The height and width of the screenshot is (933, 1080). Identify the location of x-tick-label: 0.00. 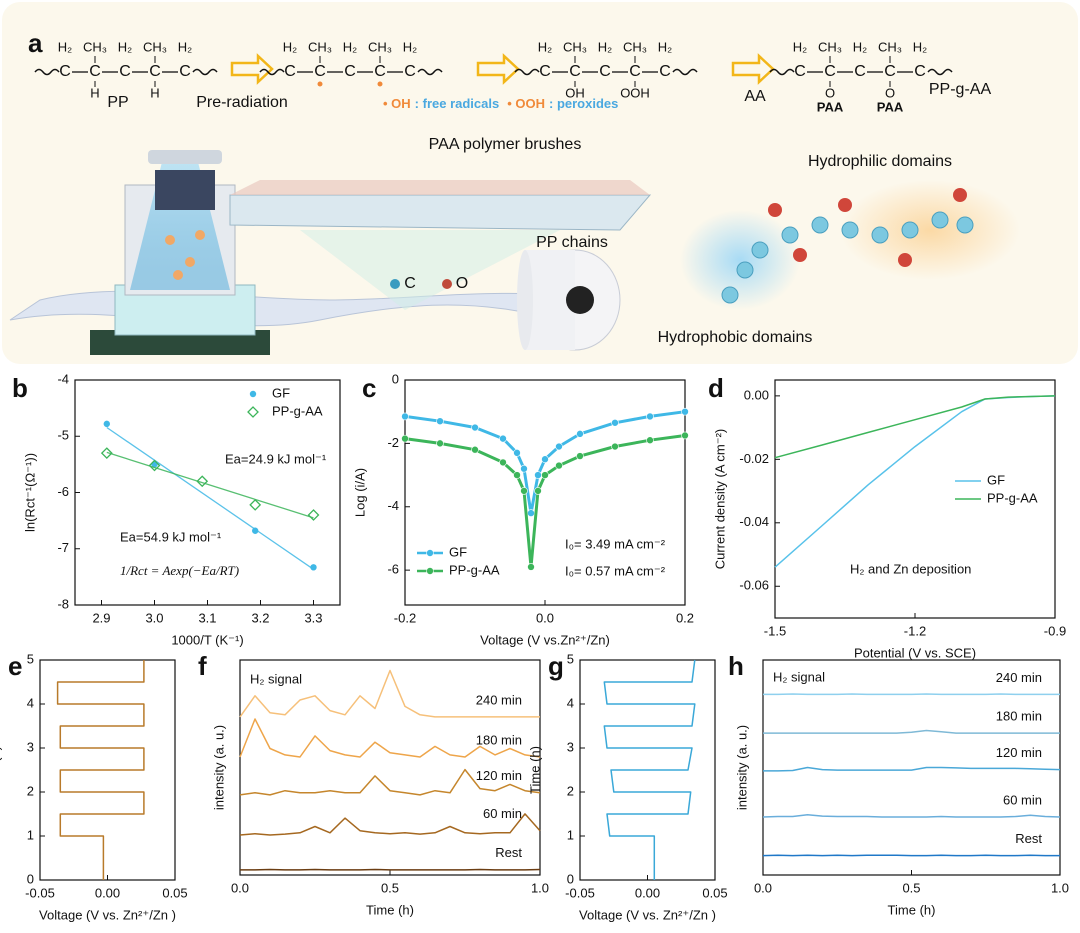
(107, 892).